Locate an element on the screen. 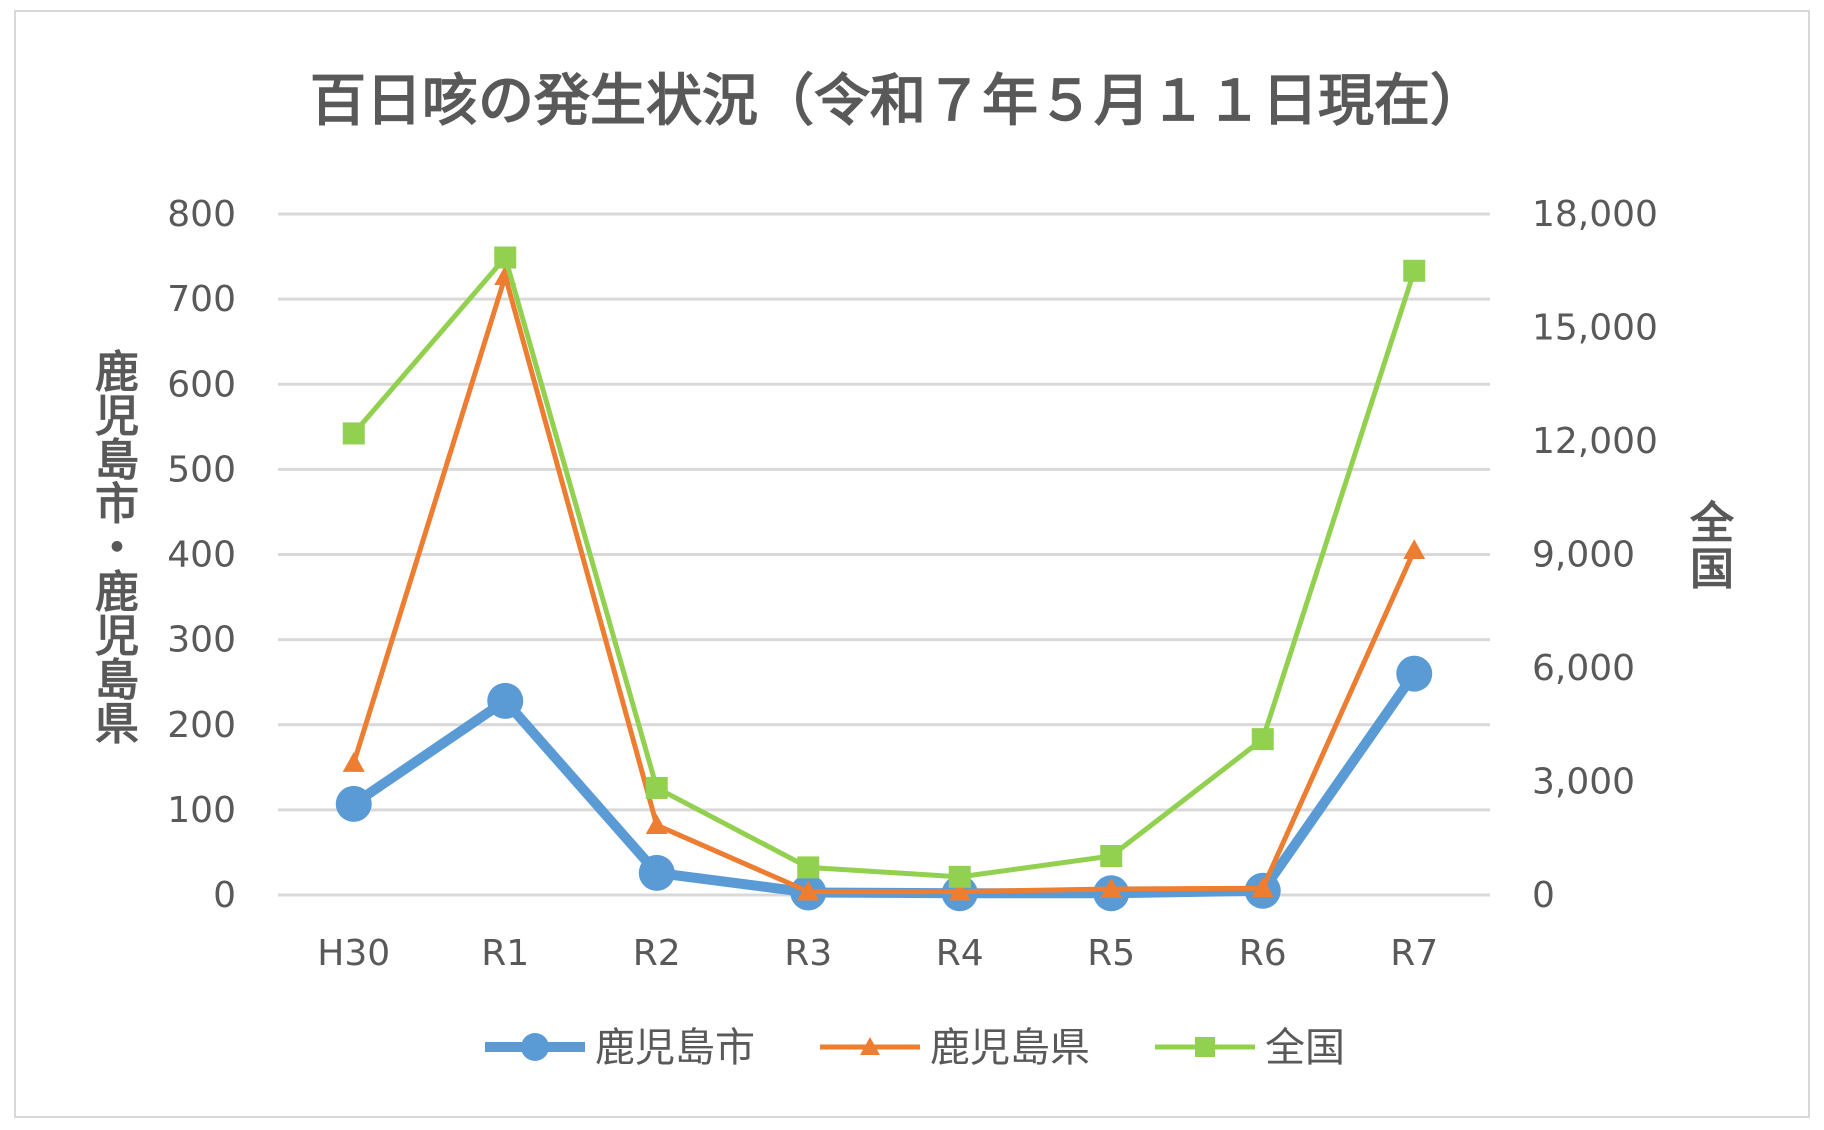 The width and height of the screenshot is (1824, 1130). right-axis-title: 全国 is located at coordinates (1712, 546).